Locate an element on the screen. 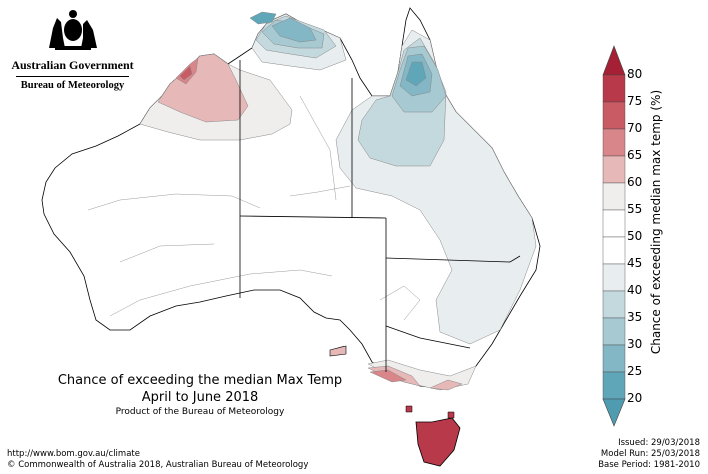 The image size is (708, 474). shade-20-25-qld is located at coordinates (416, 74).